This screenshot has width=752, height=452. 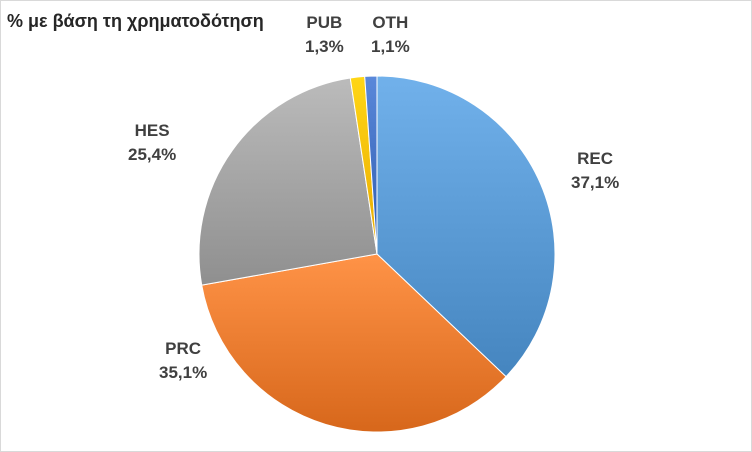 I want to click on slice-label-pub: PUB 1,3%, so click(x=324, y=35).